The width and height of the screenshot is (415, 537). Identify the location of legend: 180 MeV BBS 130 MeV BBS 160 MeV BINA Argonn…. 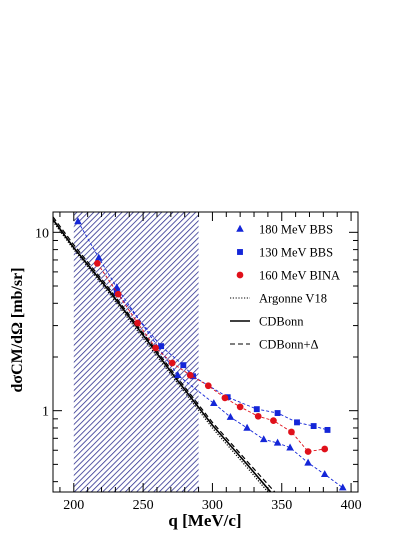
(285, 287).